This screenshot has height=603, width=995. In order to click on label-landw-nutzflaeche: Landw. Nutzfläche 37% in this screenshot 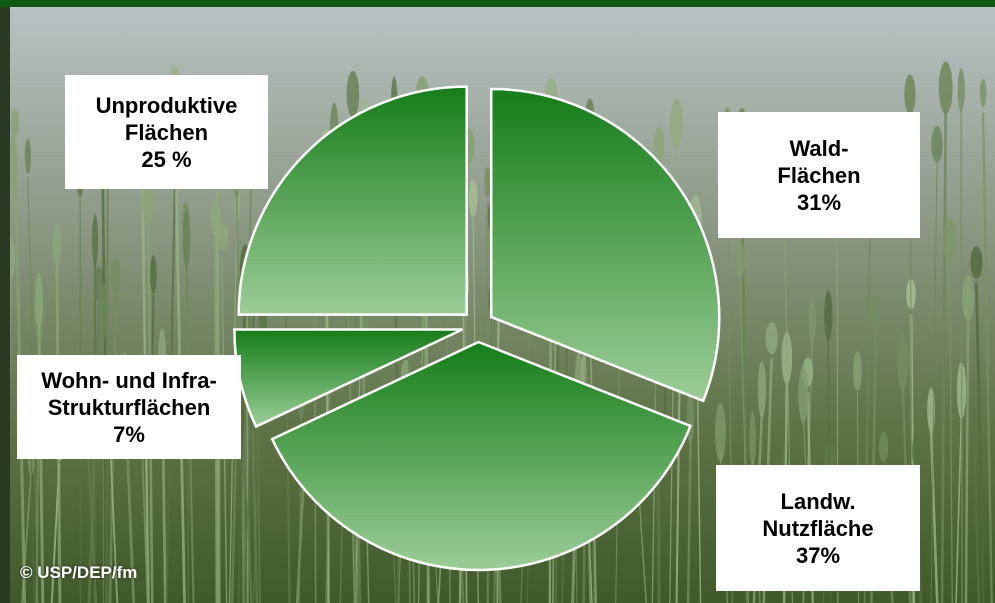, I will do `click(818, 528)`.